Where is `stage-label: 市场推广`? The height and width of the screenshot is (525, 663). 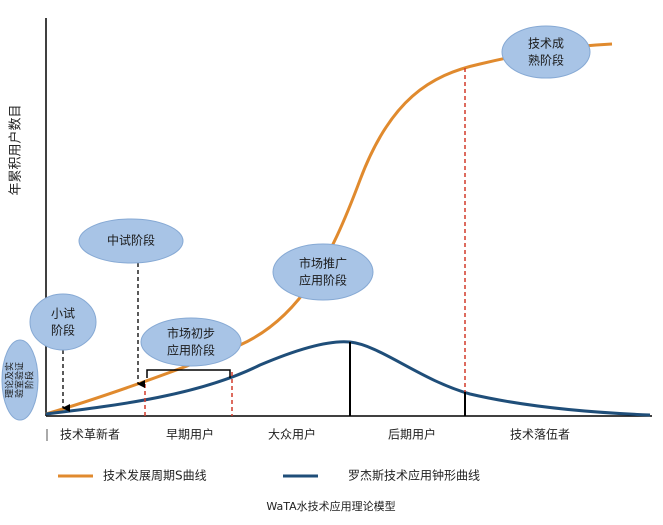
stage-label: 市场推广 is located at coordinates (323, 263).